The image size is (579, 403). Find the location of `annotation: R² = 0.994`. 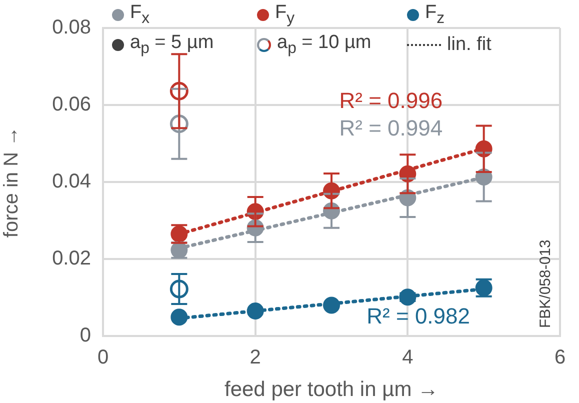

annotation: R² = 0.994 is located at coordinates (391, 128).